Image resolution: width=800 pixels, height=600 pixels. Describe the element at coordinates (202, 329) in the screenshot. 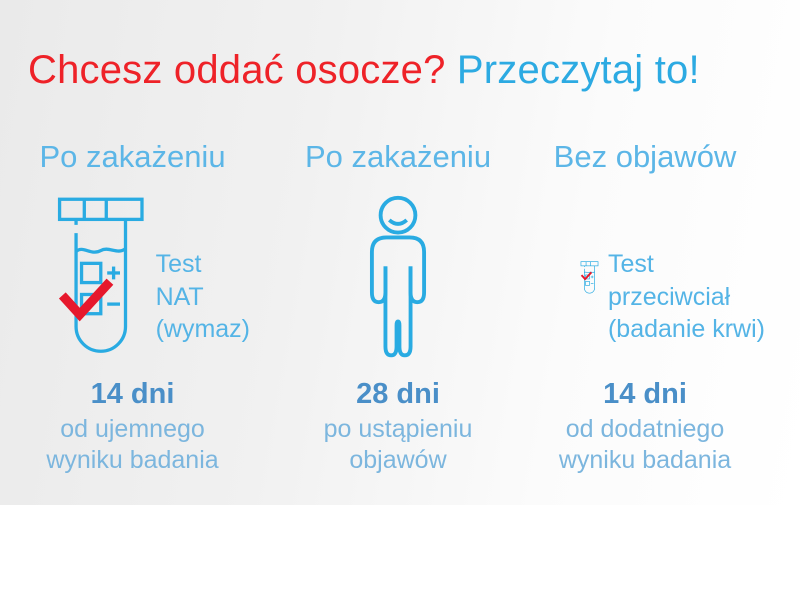

I see `test-line: (wymaz)` at that location.